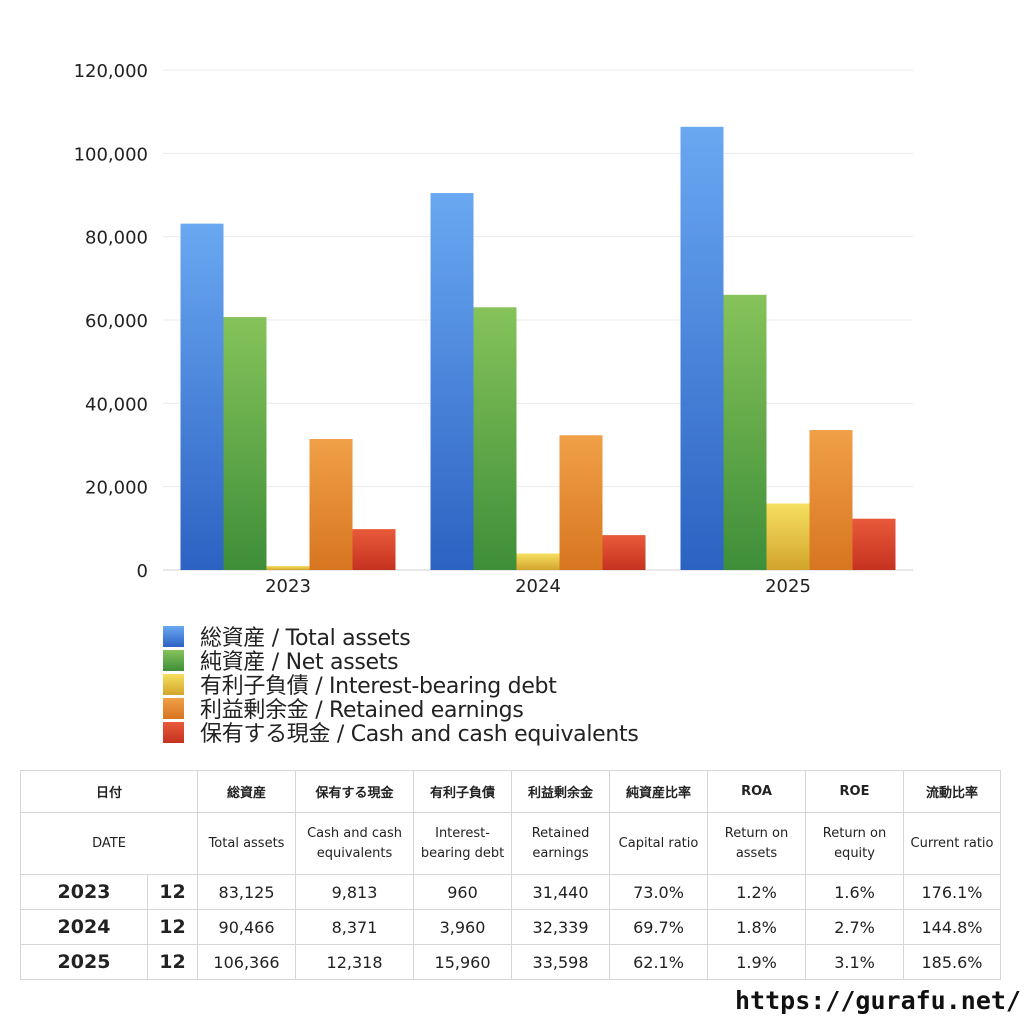 The width and height of the screenshot is (1024, 1024). I want to click on header-cash-jp: 保有する現金, so click(355, 791).